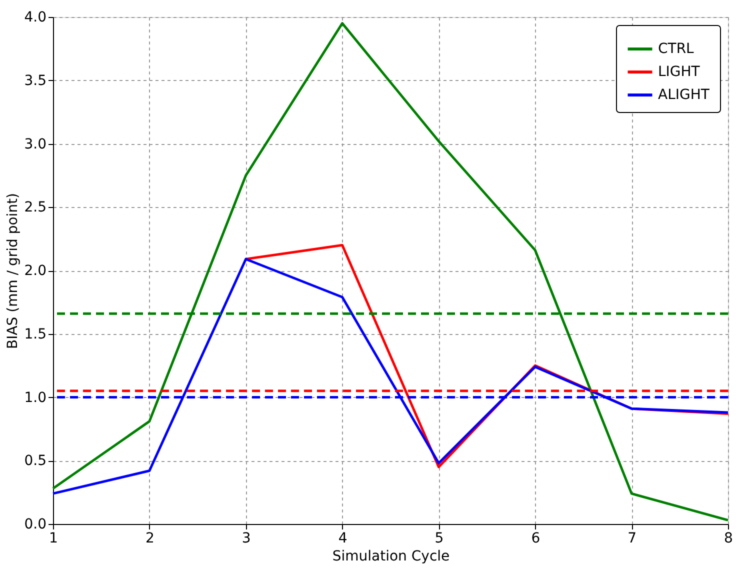  I want to click on legend-label: ALIGHT, so click(684, 95).